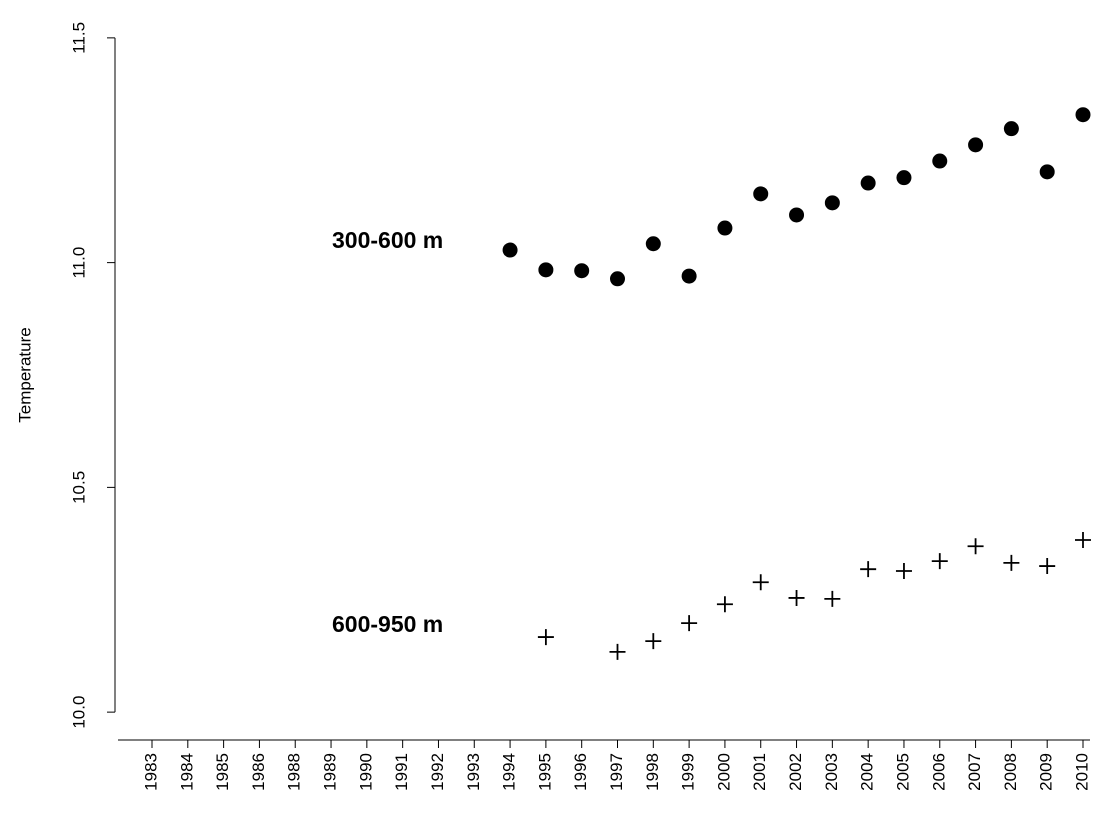 The image size is (1118, 814). What do you see at coordinates (509, 772) in the screenshot?
I see `x-tick-label: 1994` at bounding box center [509, 772].